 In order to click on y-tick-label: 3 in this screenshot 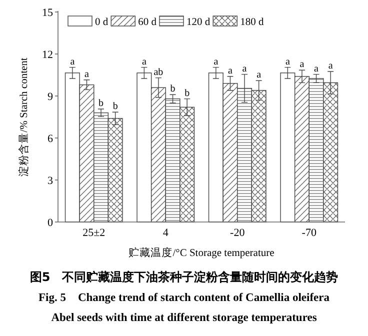, I will do `click(51, 181)`.